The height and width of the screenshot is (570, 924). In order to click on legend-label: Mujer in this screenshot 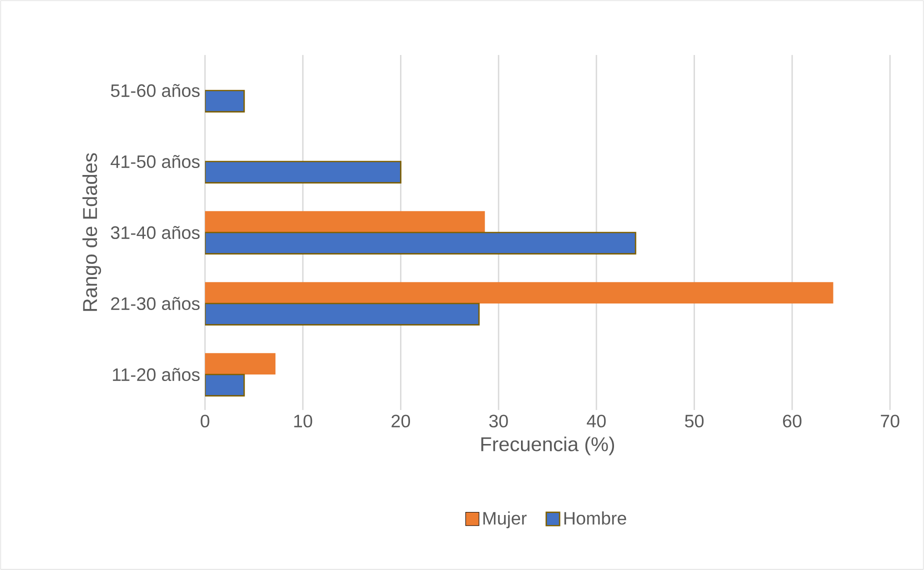, I will do `click(505, 519)`.